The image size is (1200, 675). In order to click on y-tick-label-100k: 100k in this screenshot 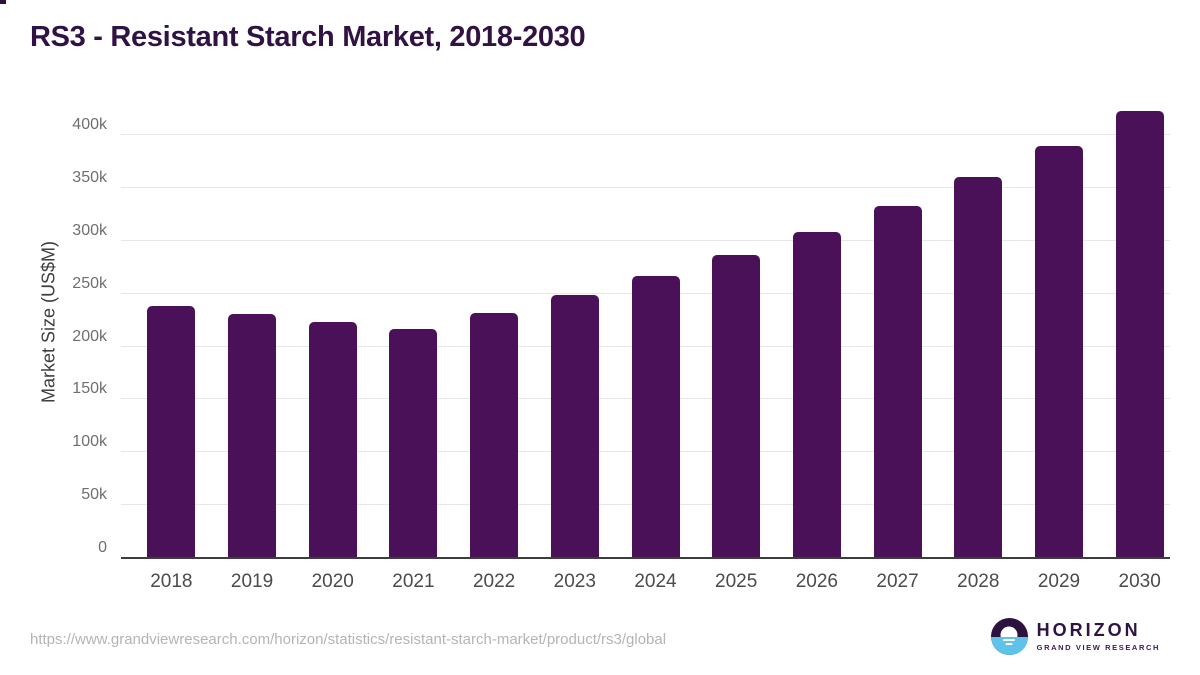, I will do `click(89, 442)`.